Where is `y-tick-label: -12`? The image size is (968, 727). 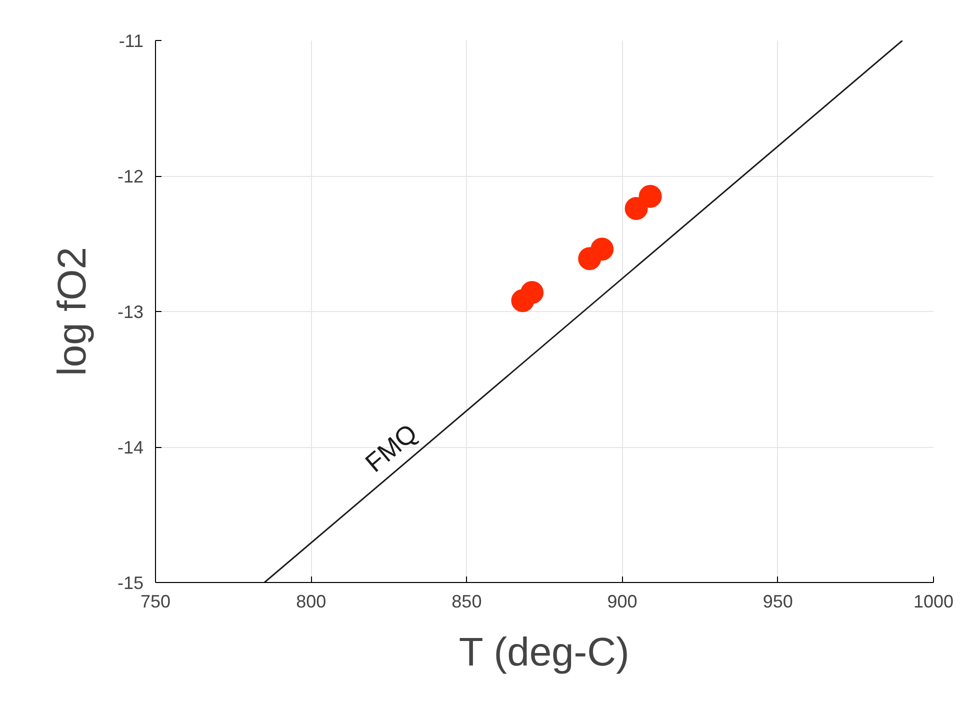
y-tick-label: -12 is located at coordinates (130, 176).